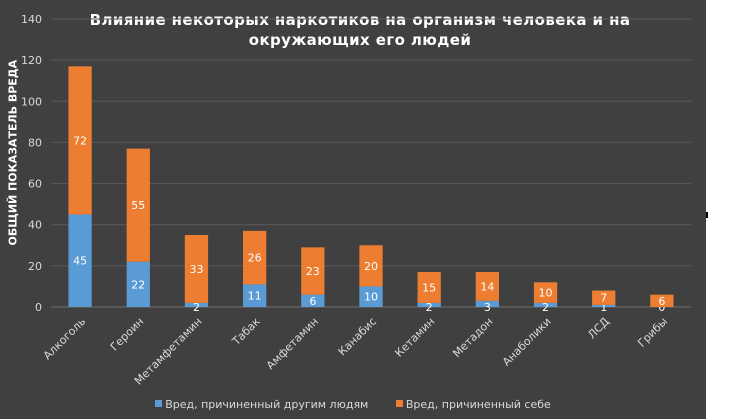  What do you see at coordinates (399, 403) in the screenshot?
I see `legend-swatch-self` at bounding box center [399, 403].